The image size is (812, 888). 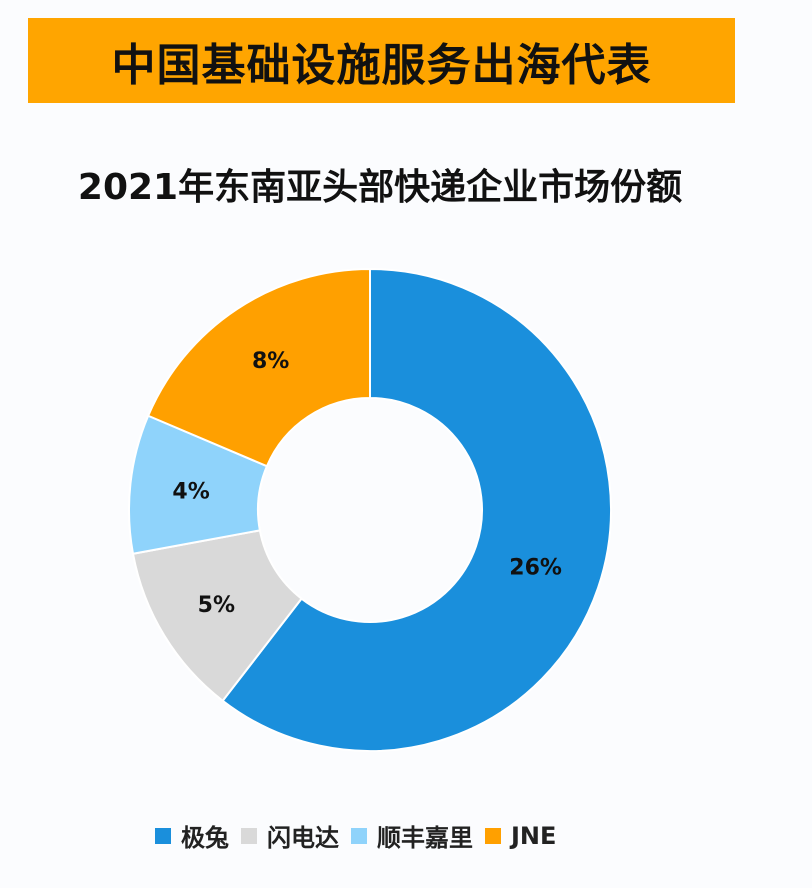 I want to click on legend-item: 顺丰嘉里, so click(x=412, y=835).